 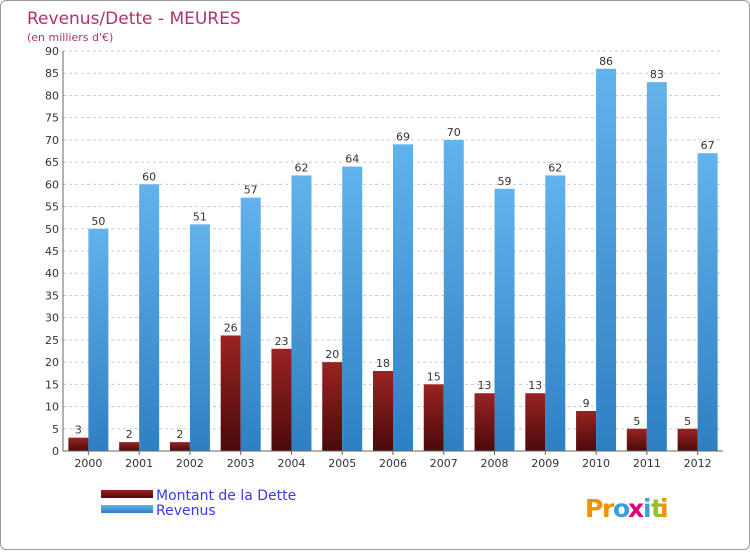 What do you see at coordinates (241, 463) in the screenshot?
I see `x-tick-label: 2003` at bounding box center [241, 463].